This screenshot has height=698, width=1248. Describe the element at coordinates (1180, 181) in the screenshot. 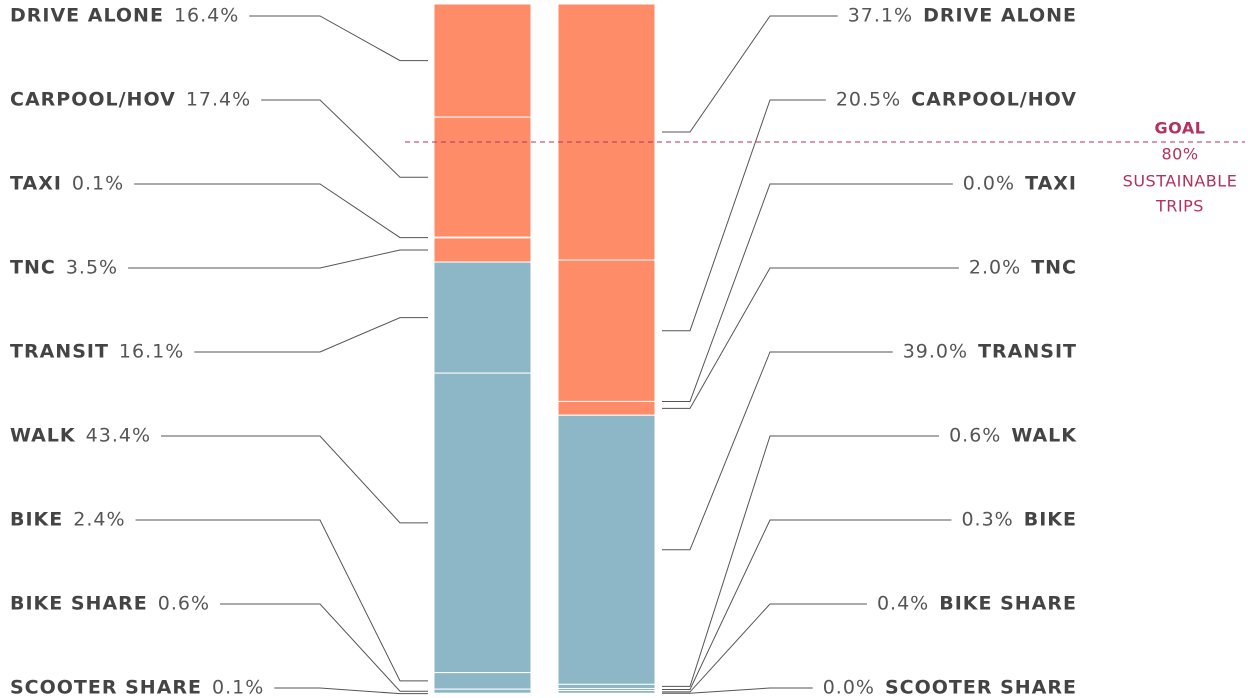

I see `goal-text: SUSTAINABLE` at that location.